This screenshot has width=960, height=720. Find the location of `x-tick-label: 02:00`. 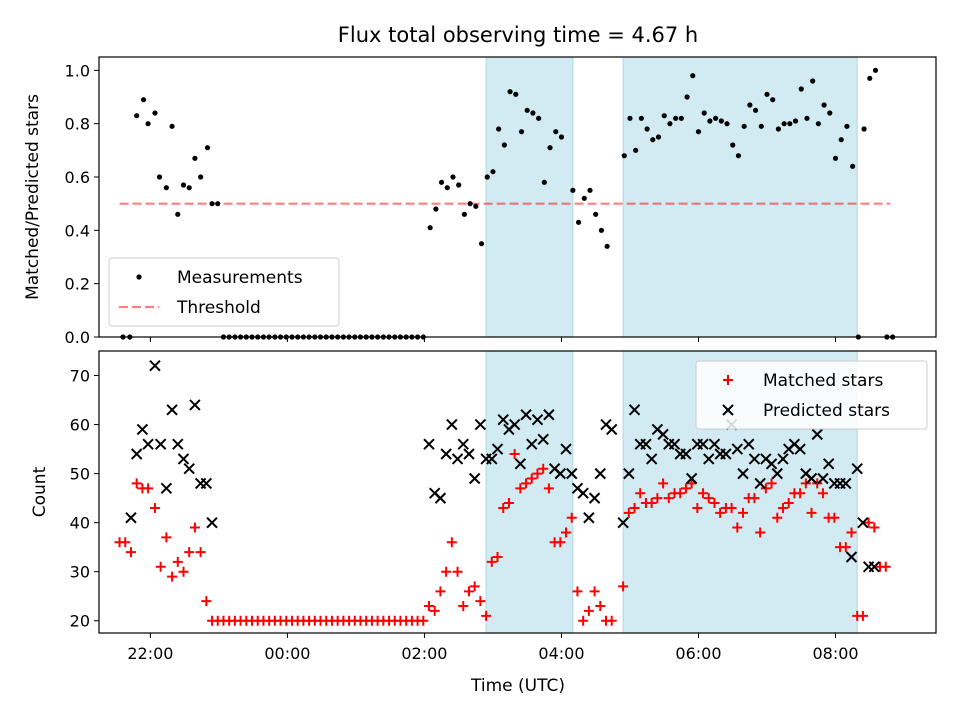

x-tick-label: 02:00 is located at coordinates (424, 653).